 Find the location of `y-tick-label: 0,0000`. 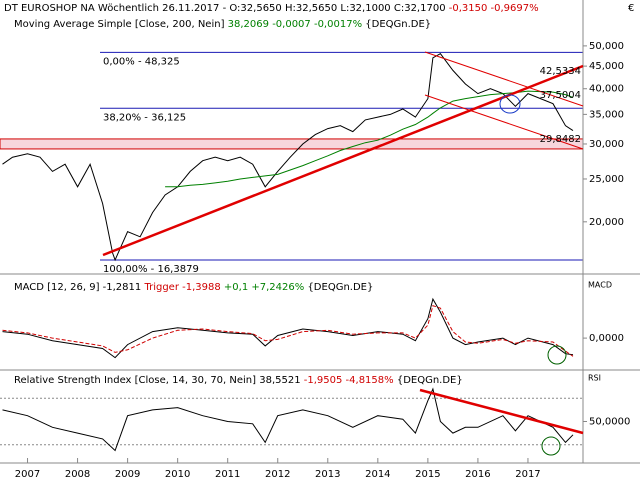

y-tick-label: 0,0000 is located at coordinates (606, 338).